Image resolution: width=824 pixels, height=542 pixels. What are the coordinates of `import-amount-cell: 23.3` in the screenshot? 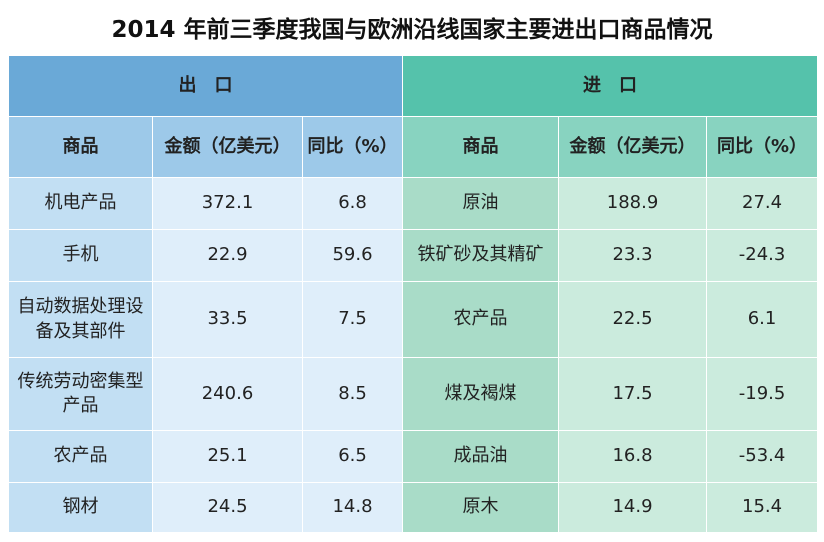 It's located at (633, 255).